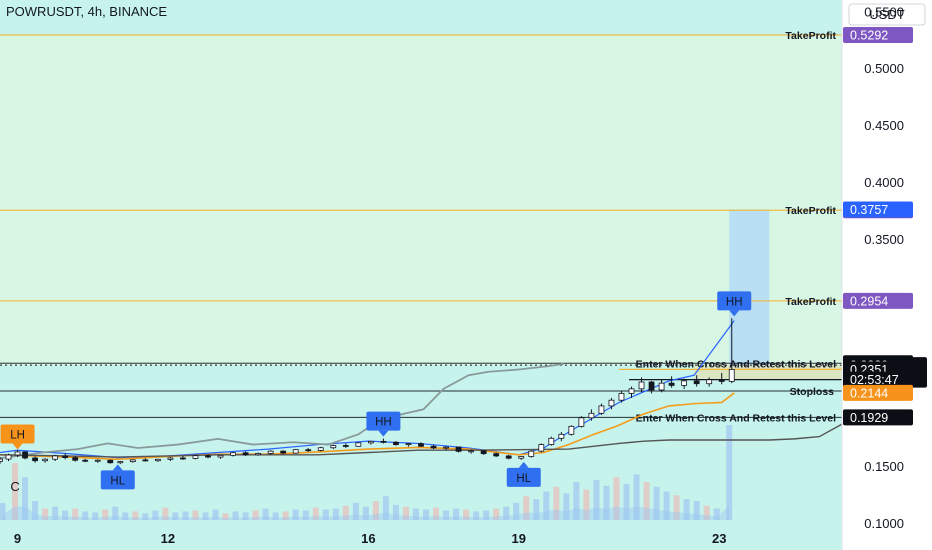 The width and height of the screenshot is (932, 550). Describe the element at coordinates (884, 11) in the screenshot. I see `y-tick-label: 0.5500` at that location.